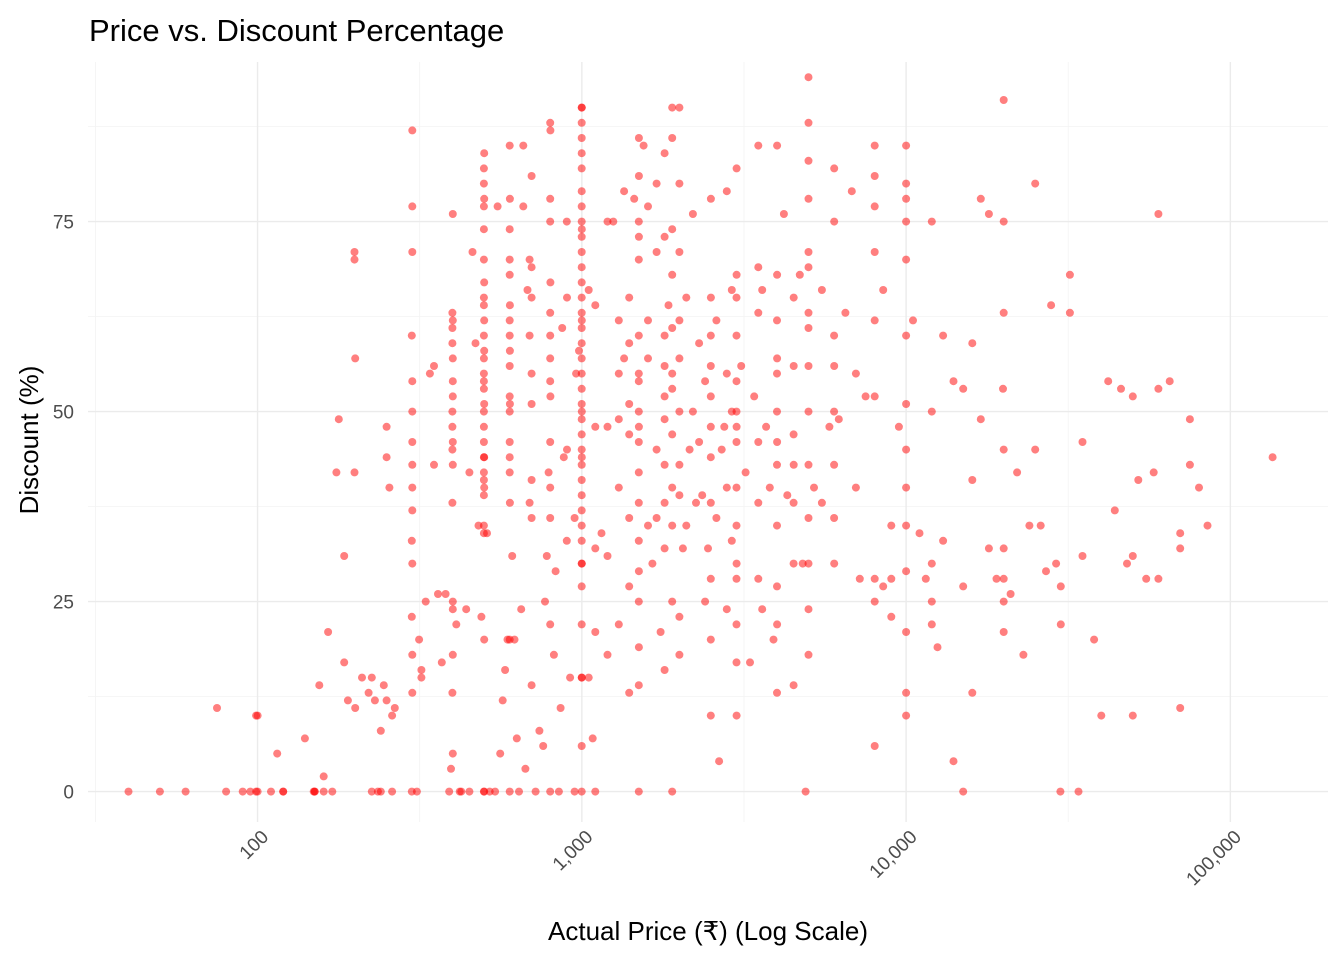  What do you see at coordinates (63, 603) in the screenshot?
I see `y-tick-label: 25` at bounding box center [63, 603].